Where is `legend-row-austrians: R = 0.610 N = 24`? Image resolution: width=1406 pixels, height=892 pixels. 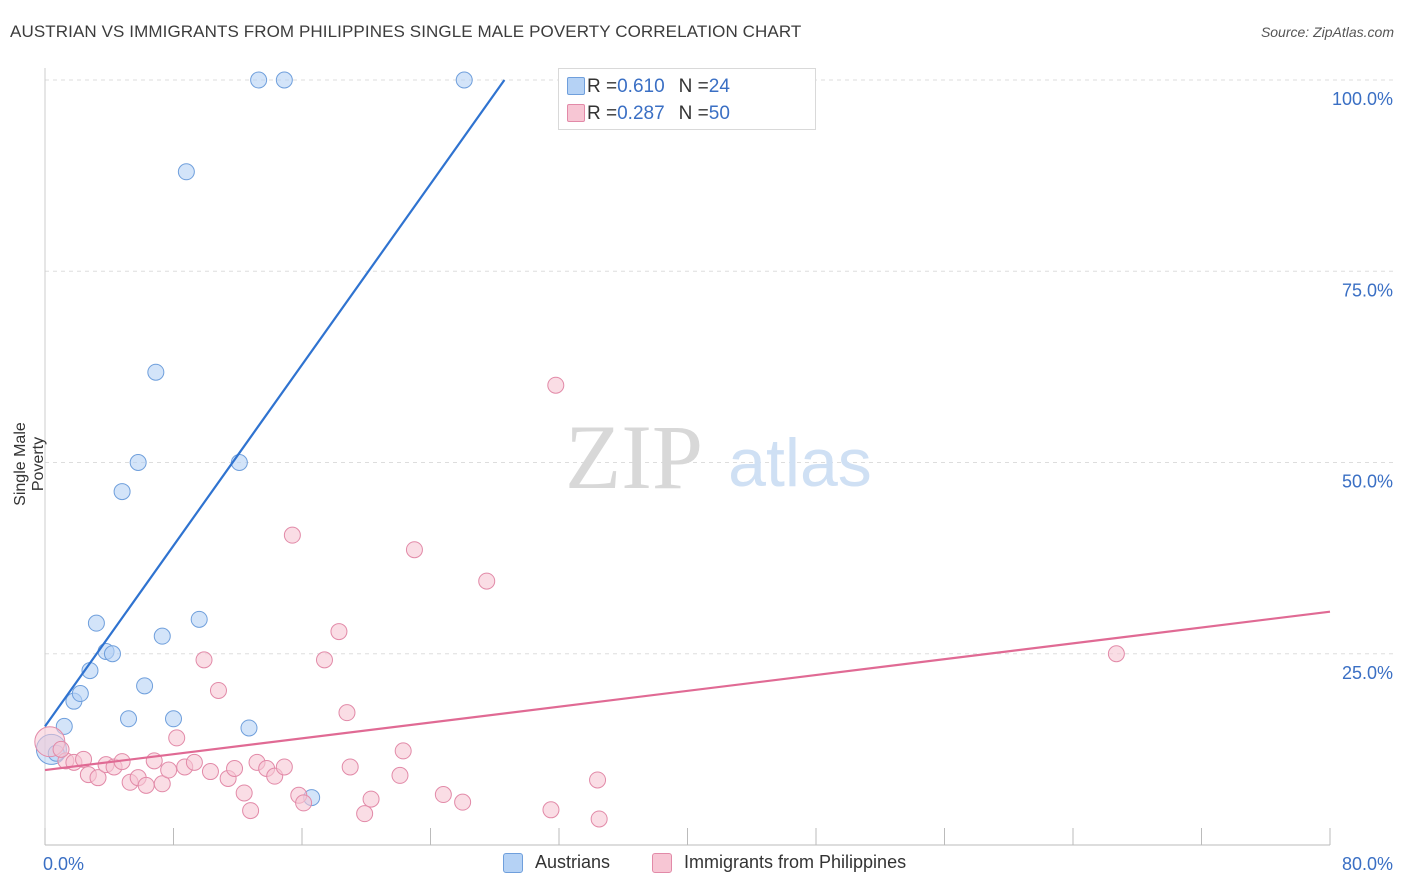
legend-row-austrians: R = 0.610 N = 24 is located at coordinates (648, 87).